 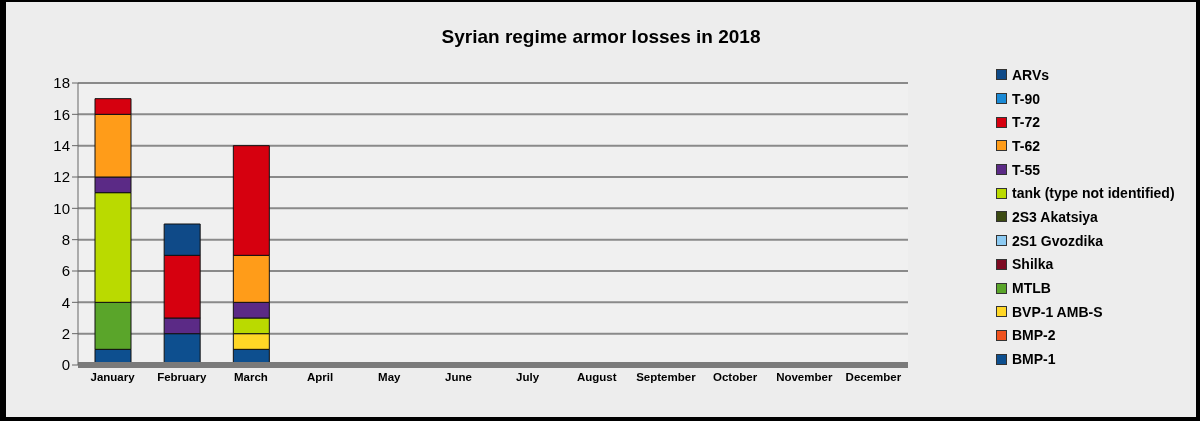 I want to click on x-tick-label: October, so click(x=735, y=377).